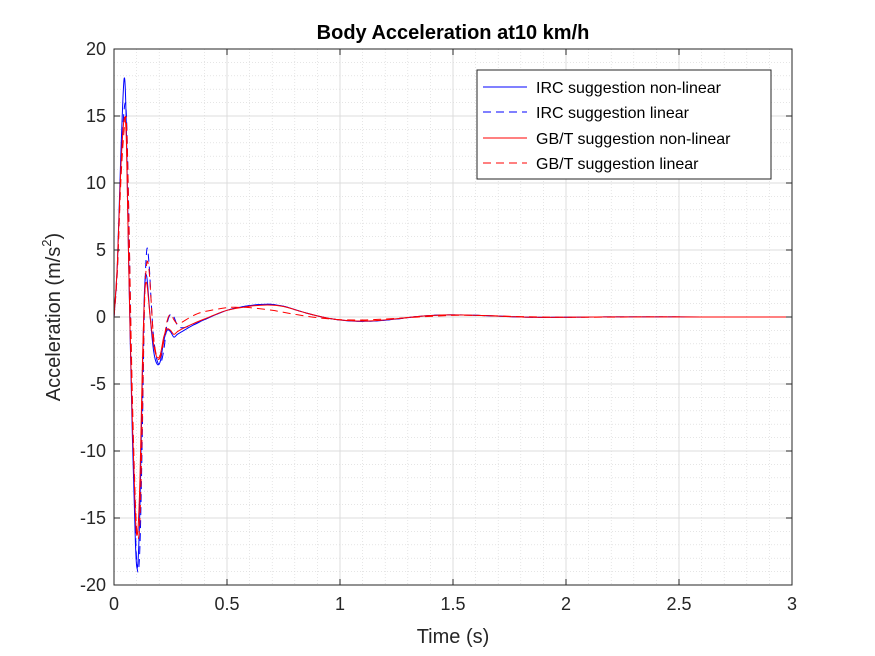 This screenshot has height=656, width=875. Describe the element at coordinates (93, 518) in the screenshot. I see `y-tick-label: -15` at that location.